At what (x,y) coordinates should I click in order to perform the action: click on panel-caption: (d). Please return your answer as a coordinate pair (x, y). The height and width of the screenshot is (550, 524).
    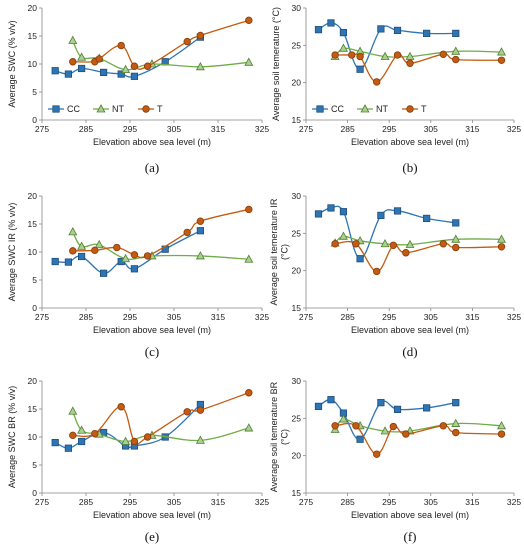
    Looking at the image, I should click on (409, 351).